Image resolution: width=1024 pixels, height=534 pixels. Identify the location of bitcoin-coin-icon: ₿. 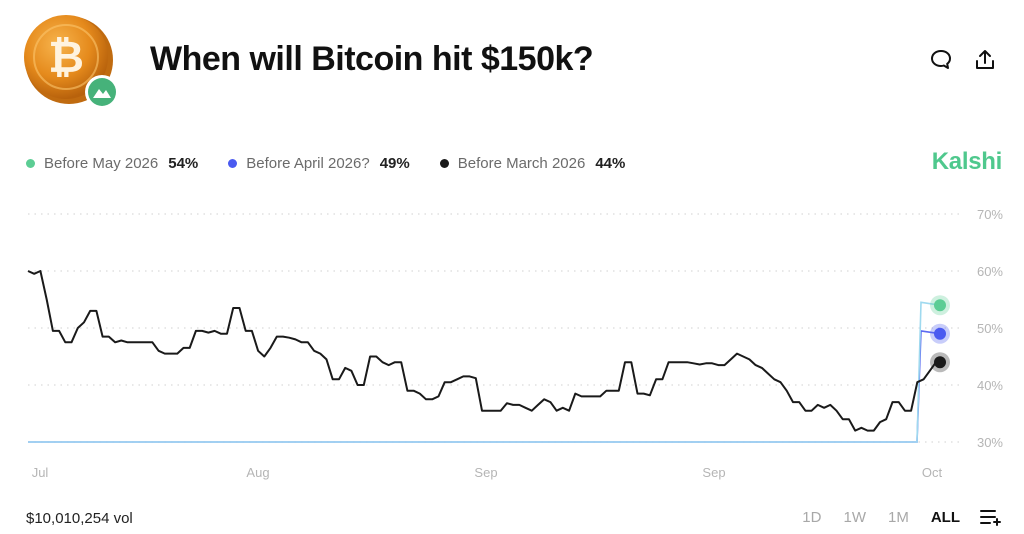
(71, 62).